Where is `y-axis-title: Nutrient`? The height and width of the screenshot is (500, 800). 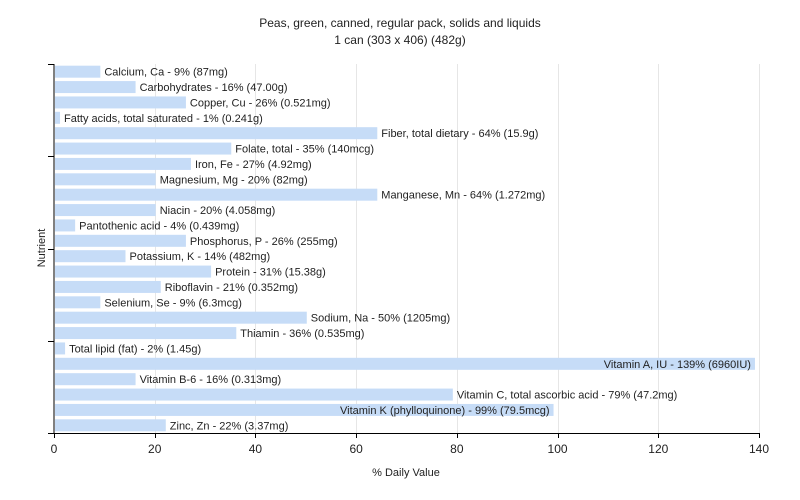 y-axis-title: Nutrient is located at coordinates (42, 248).